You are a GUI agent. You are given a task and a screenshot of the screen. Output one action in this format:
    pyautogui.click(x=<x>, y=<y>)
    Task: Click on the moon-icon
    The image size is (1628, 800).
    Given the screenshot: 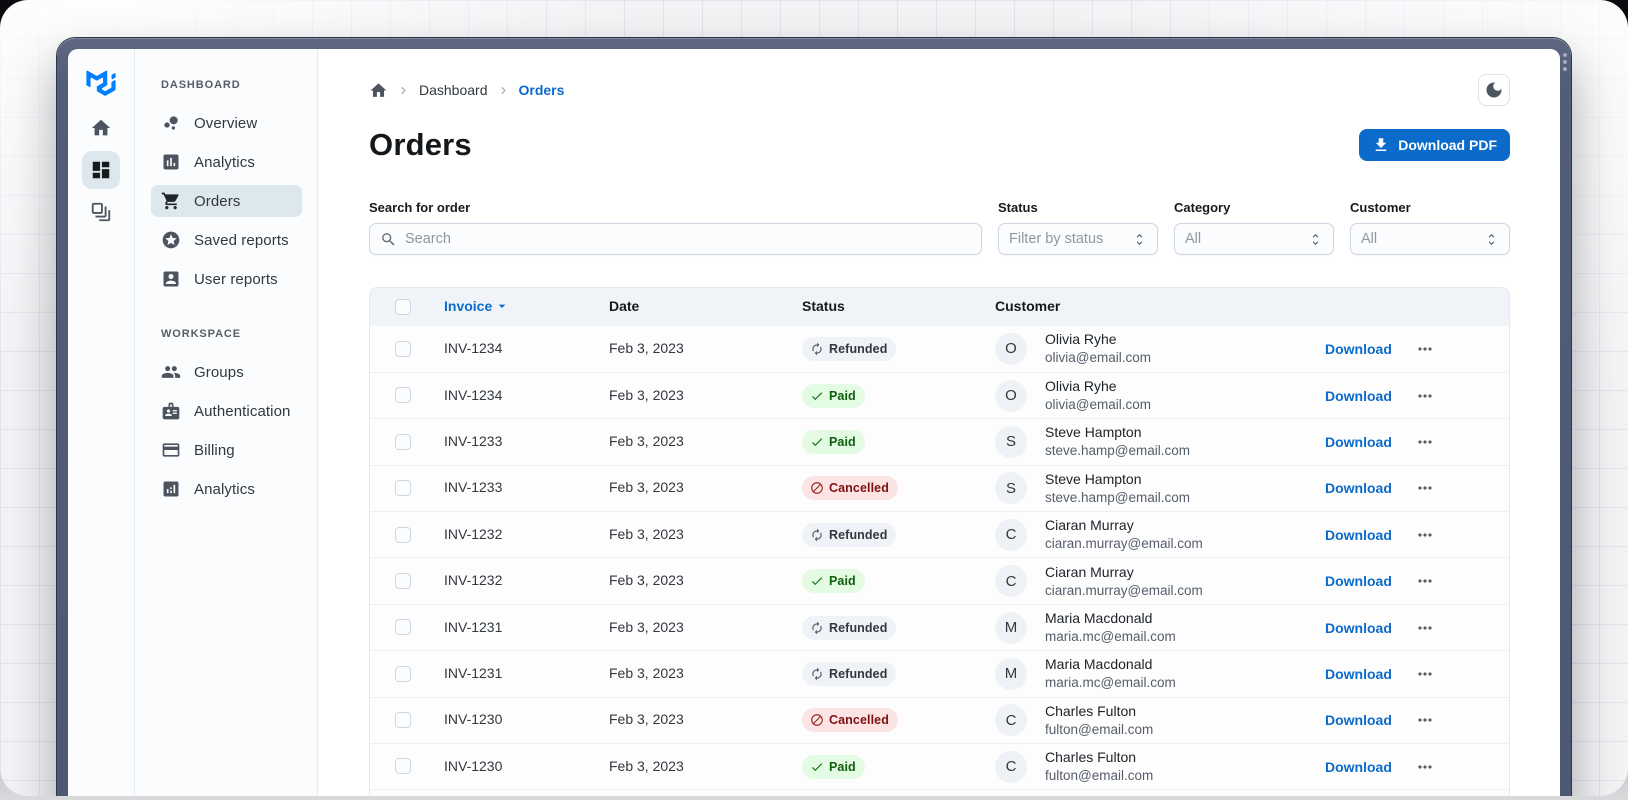 What is the action you would take?
    pyautogui.click(x=1494, y=90)
    